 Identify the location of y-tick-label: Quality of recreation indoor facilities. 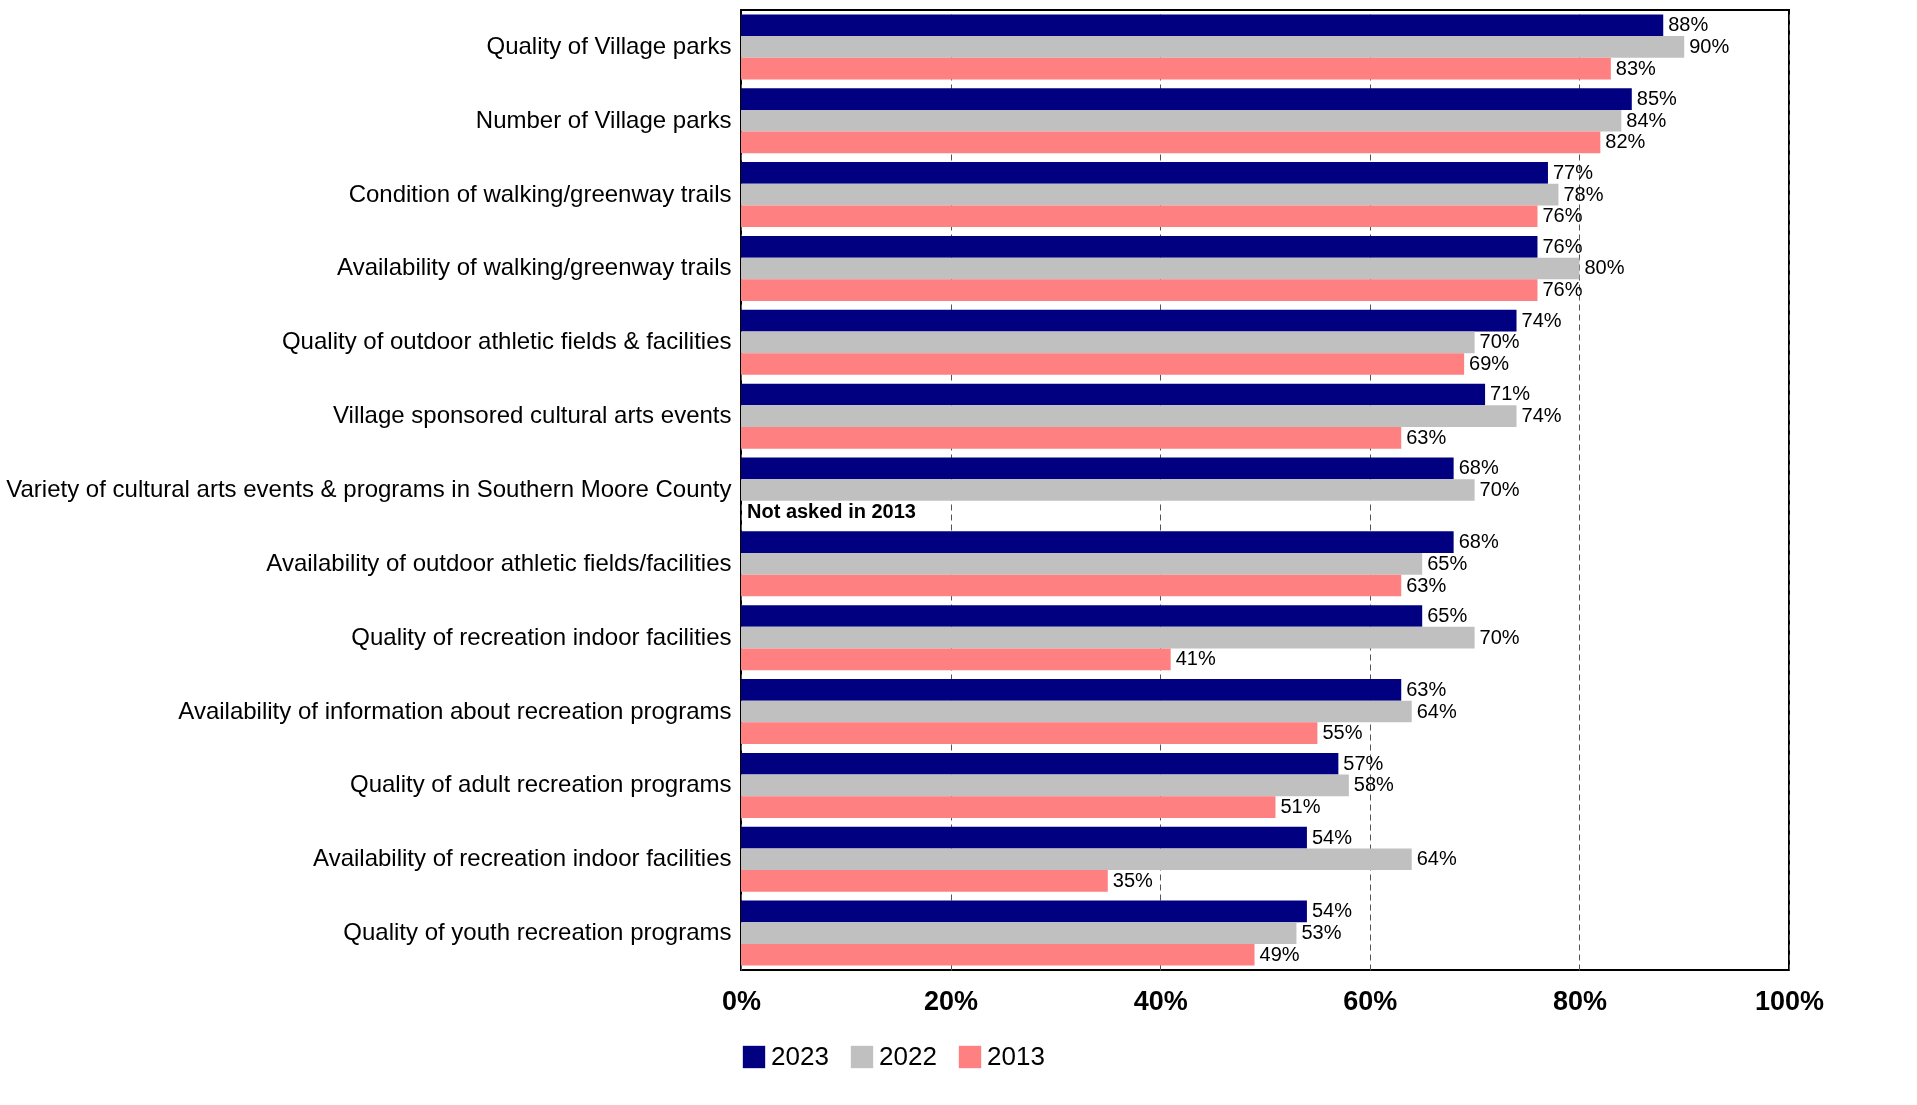
(541, 636).